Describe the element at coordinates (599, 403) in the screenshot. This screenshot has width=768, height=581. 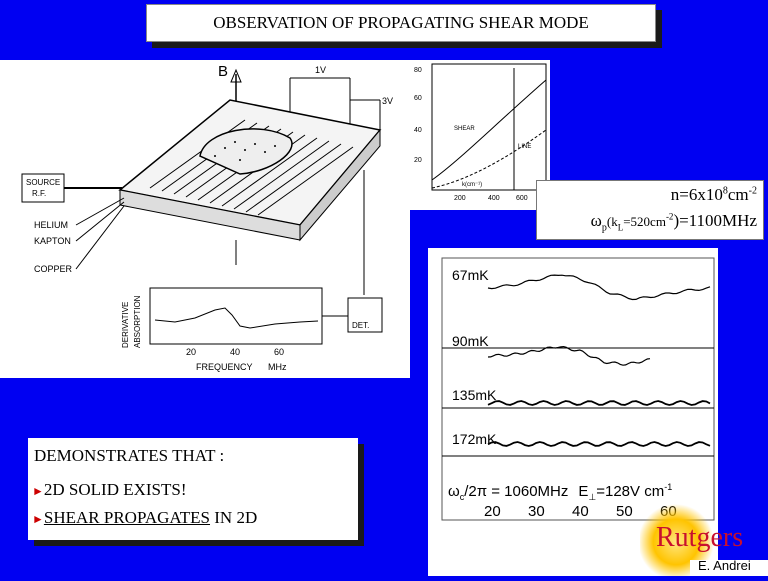
I see `trace-line-135mK` at that location.